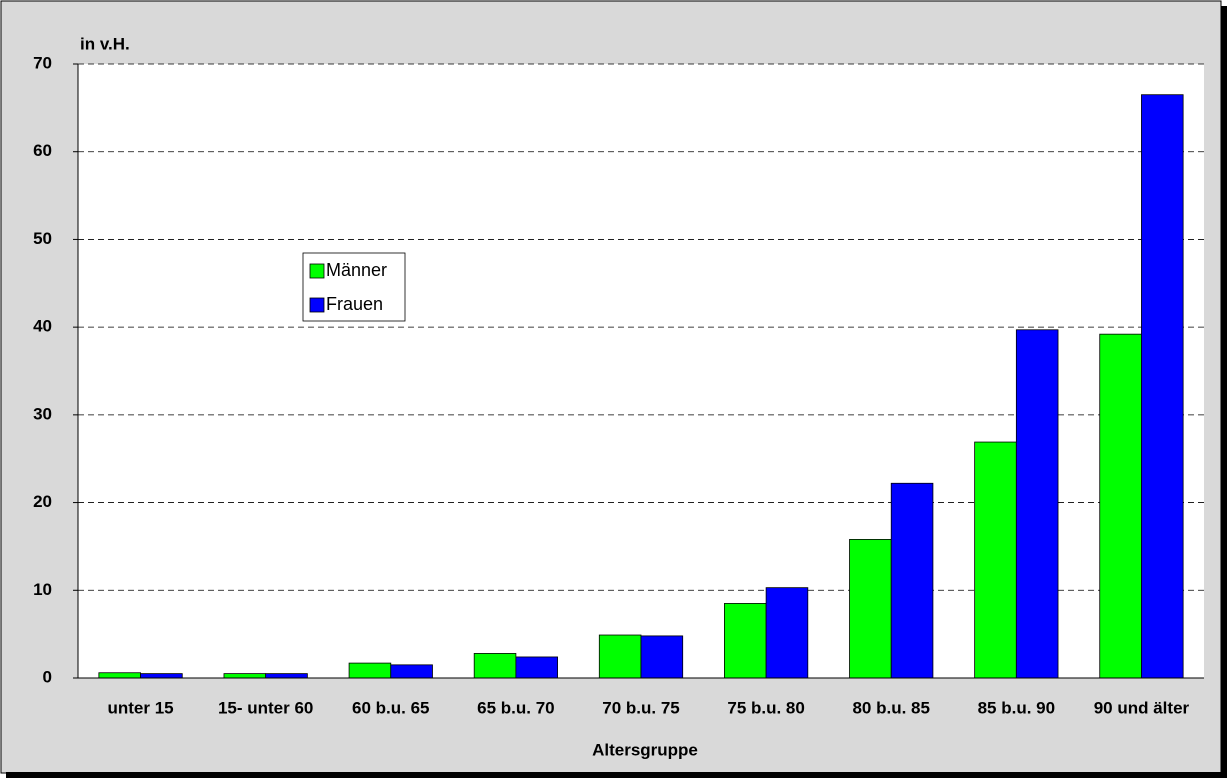 This screenshot has width=1228, height=781. What do you see at coordinates (640, 707) in the screenshot?
I see `x-tick-label: 70 b.u. 75` at bounding box center [640, 707].